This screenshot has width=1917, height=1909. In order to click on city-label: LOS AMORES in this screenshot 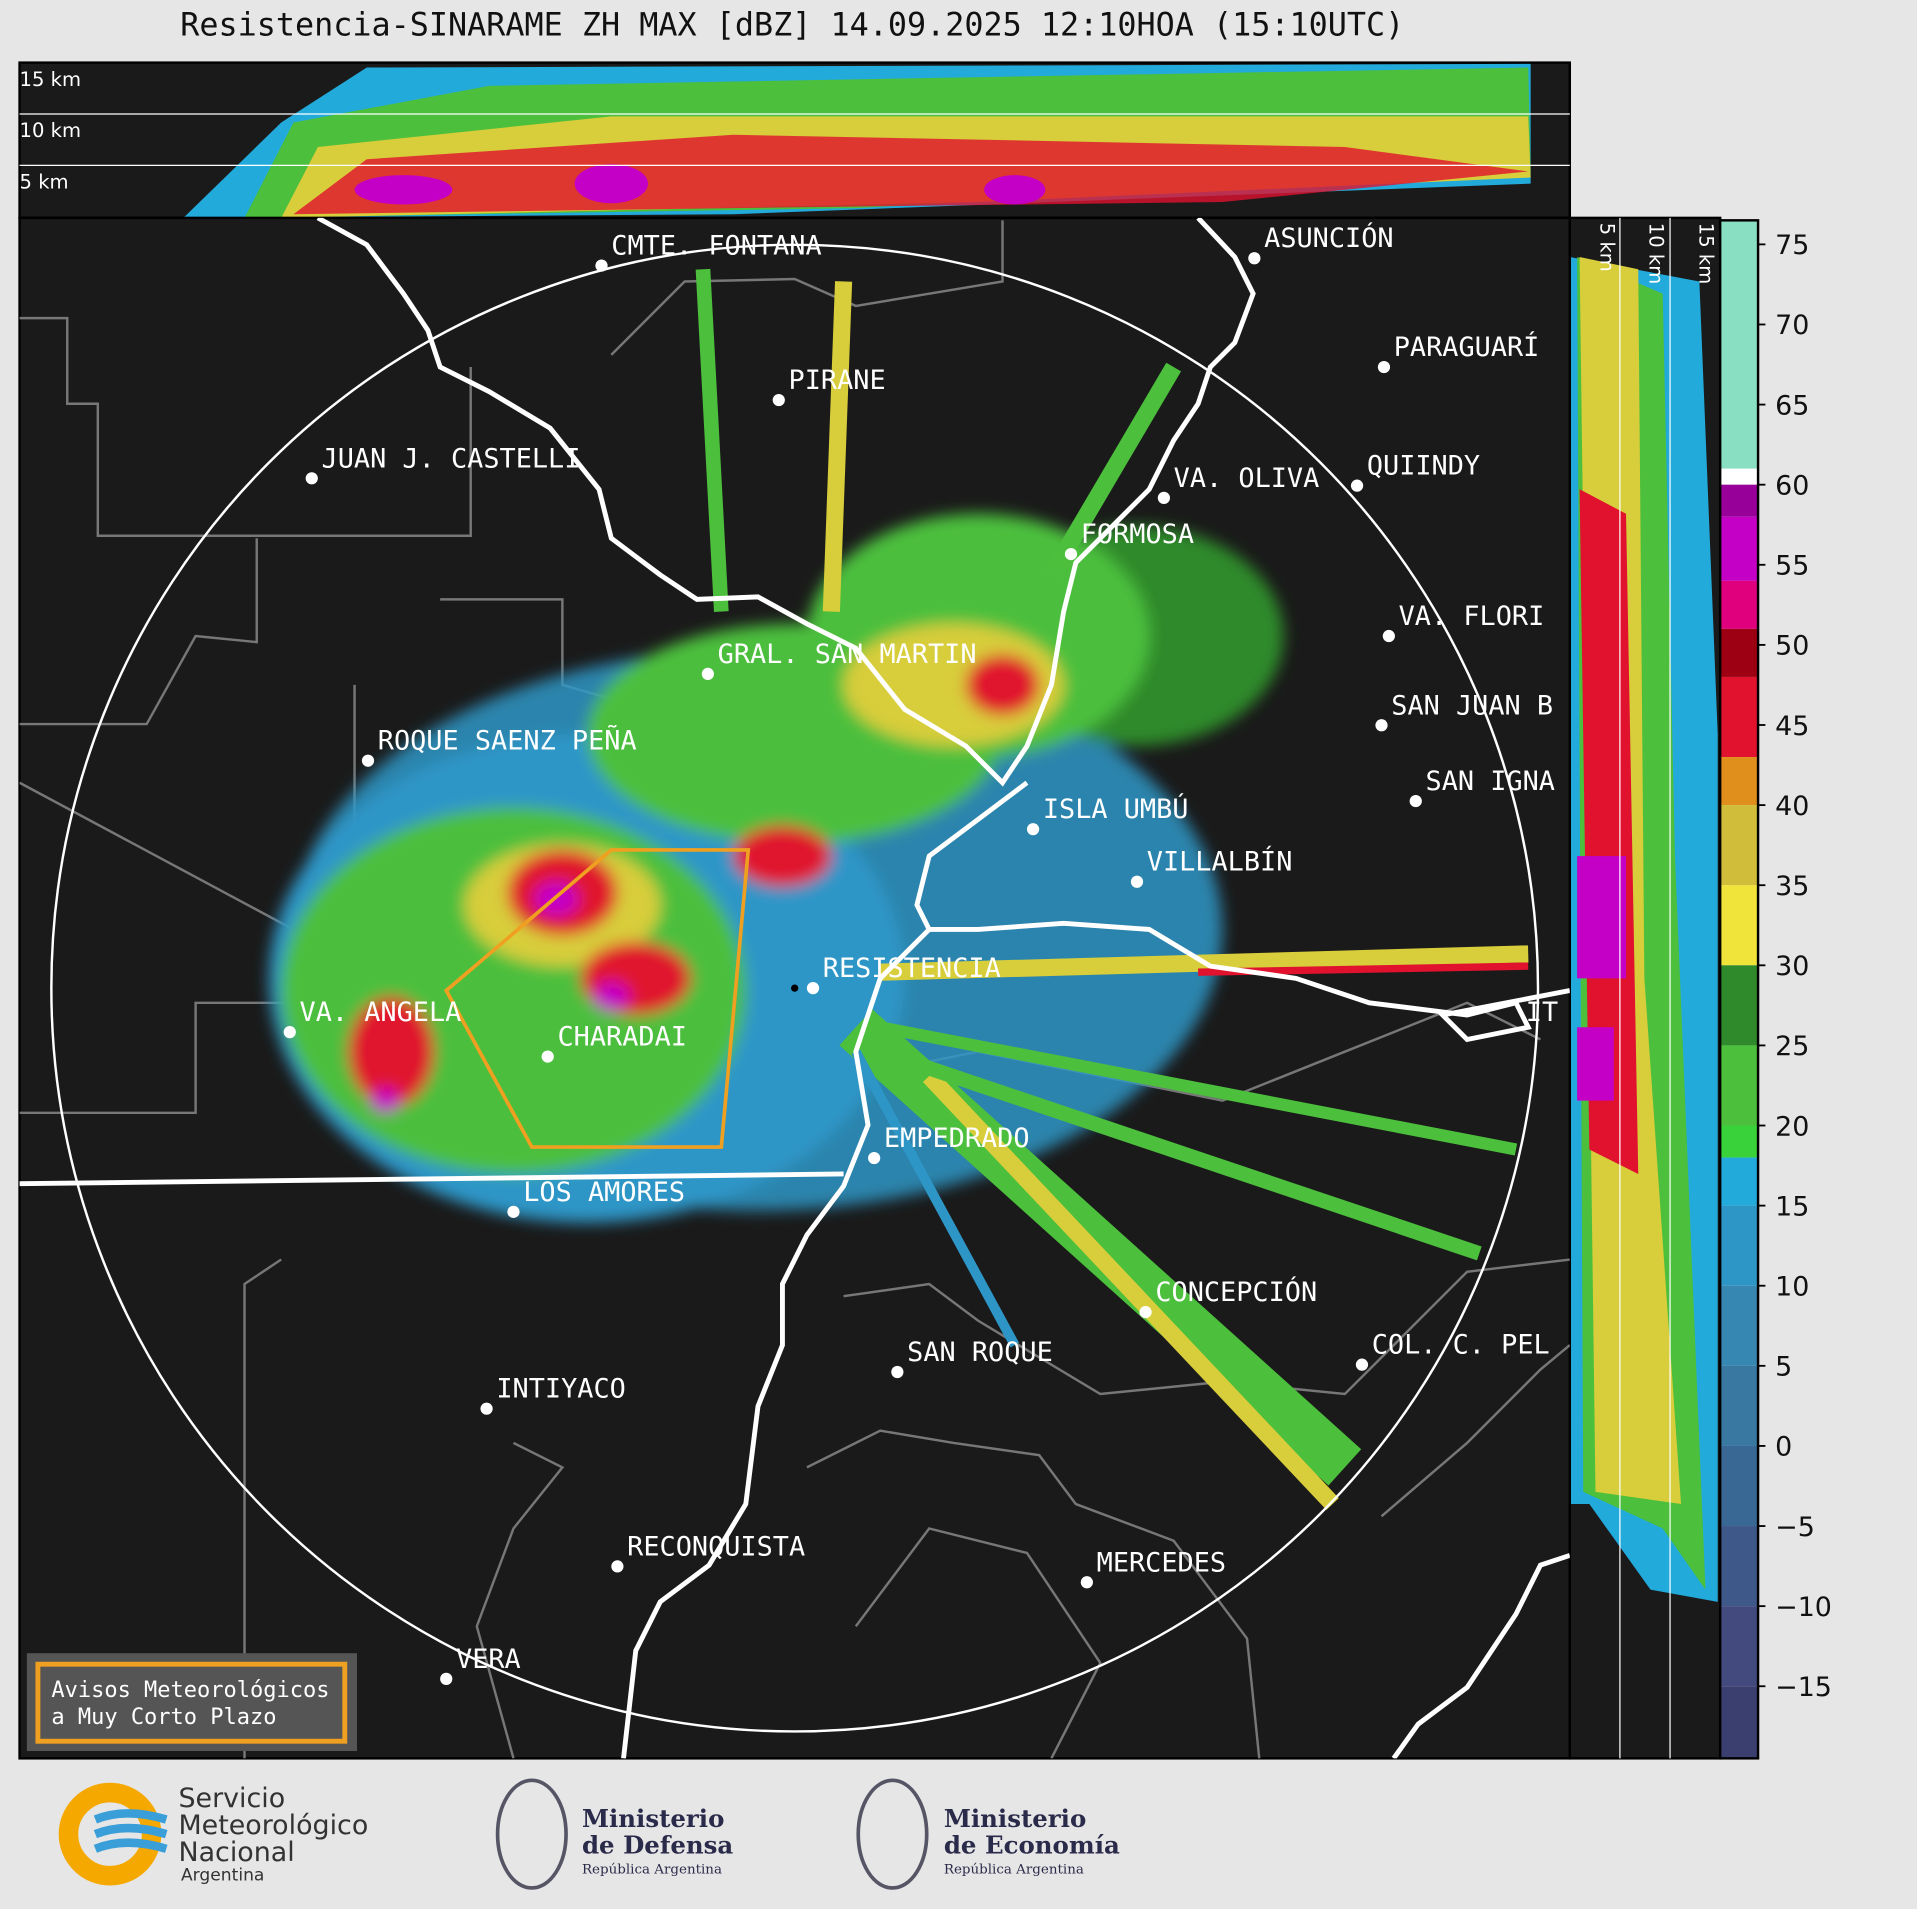, I will do `click(604, 1192)`.